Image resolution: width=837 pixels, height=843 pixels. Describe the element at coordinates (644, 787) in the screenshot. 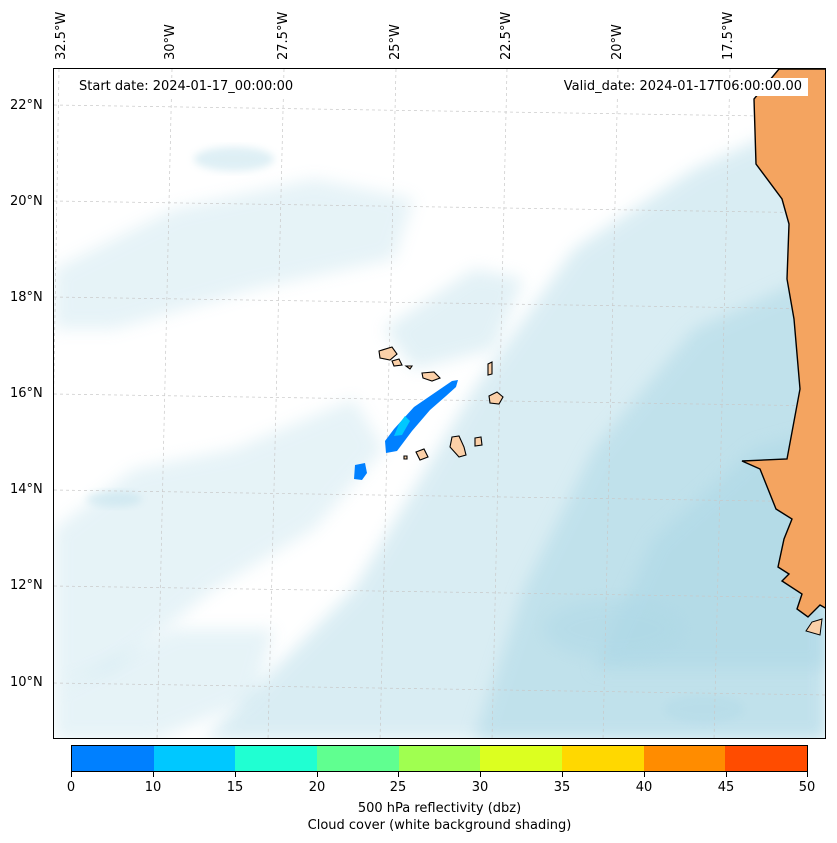

I see `colorbar-tick-label: 40` at that location.